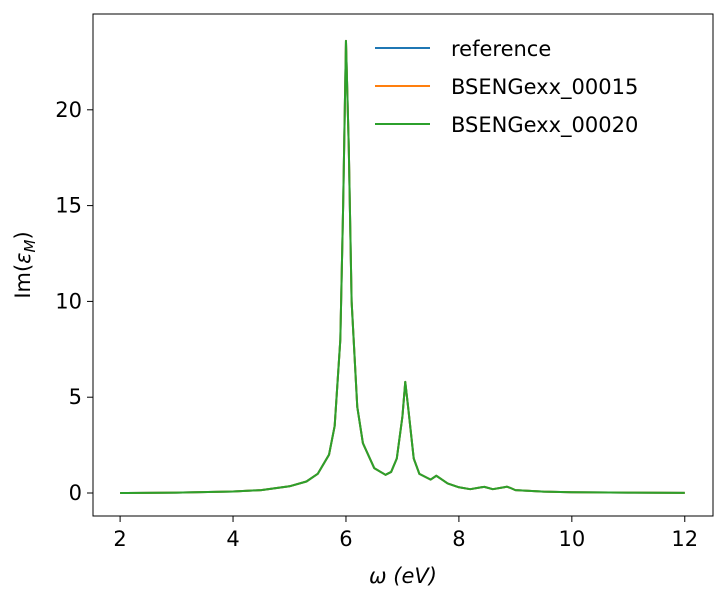 The width and height of the screenshot is (727, 604). What do you see at coordinates (68, 206) in the screenshot?
I see `y-tick-label: 15` at bounding box center [68, 206].